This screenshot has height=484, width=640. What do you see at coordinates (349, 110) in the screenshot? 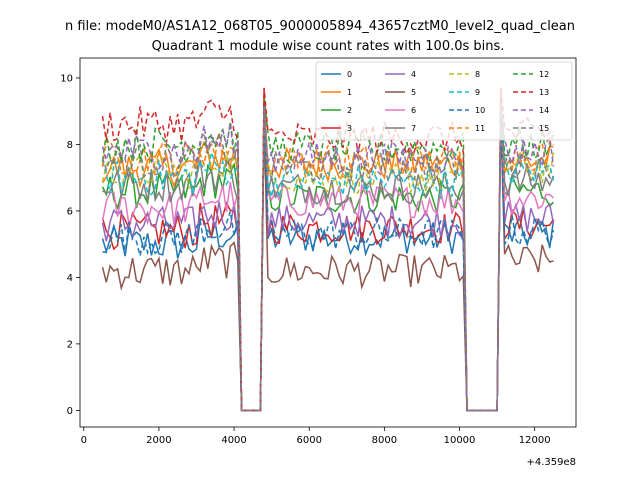
I see `legend-label-2: 2` at bounding box center [349, 110].